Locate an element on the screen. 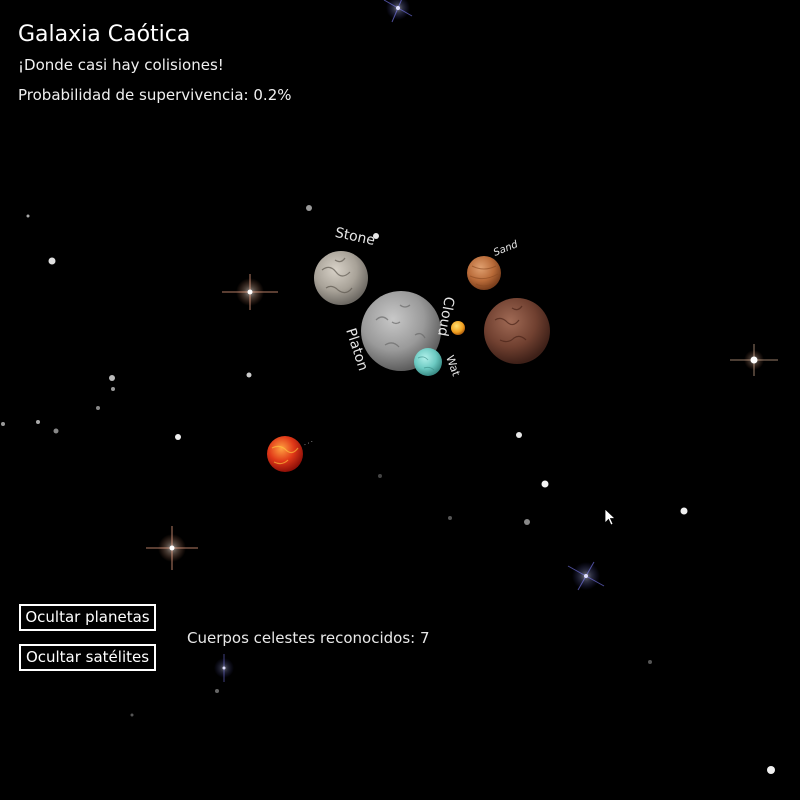 This screenshot has height=800, width=800. hide-satellites-button: Ocultar satélites is located at coordinates (87, 657).